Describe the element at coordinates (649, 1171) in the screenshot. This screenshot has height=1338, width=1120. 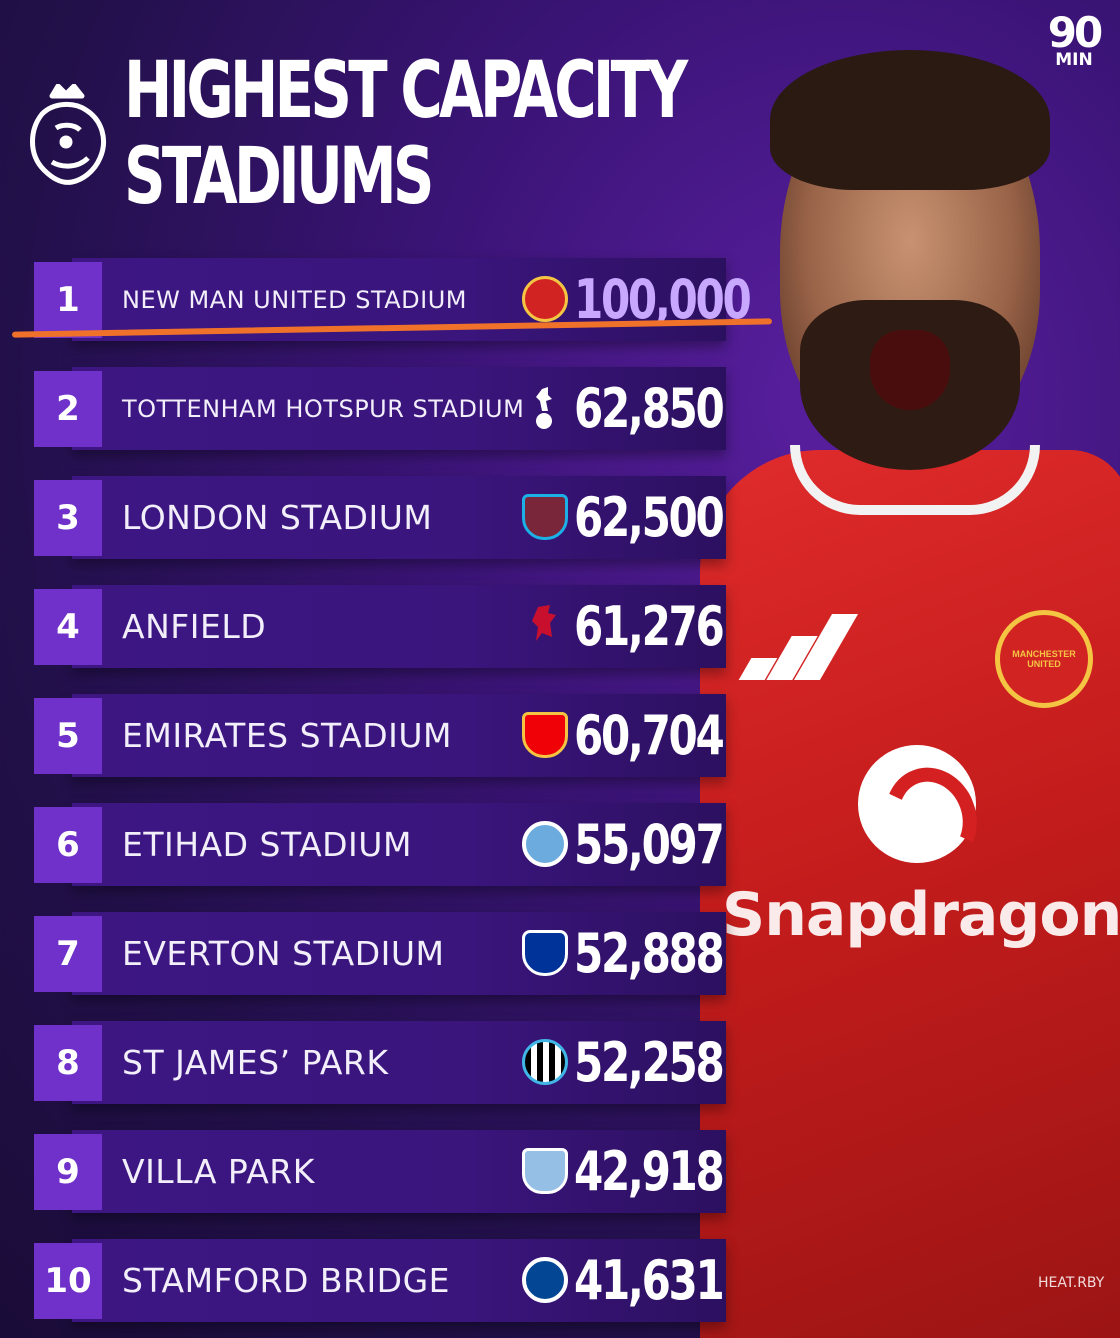
I see `stadium-capacity: 42,918` at that location.